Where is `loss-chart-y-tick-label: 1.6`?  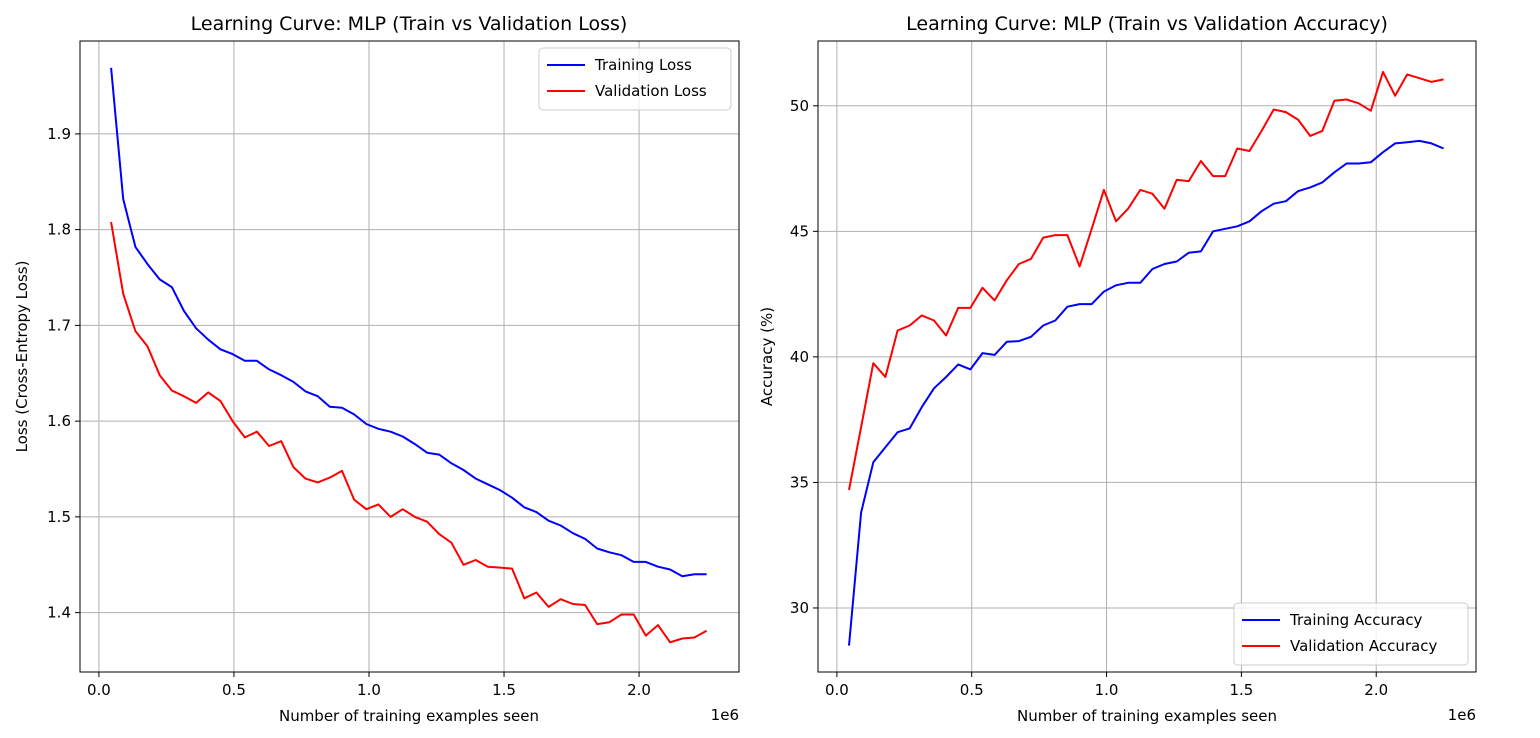
loss-chart-y-tick-label: 1.6 is located at coordinates (59, 421).